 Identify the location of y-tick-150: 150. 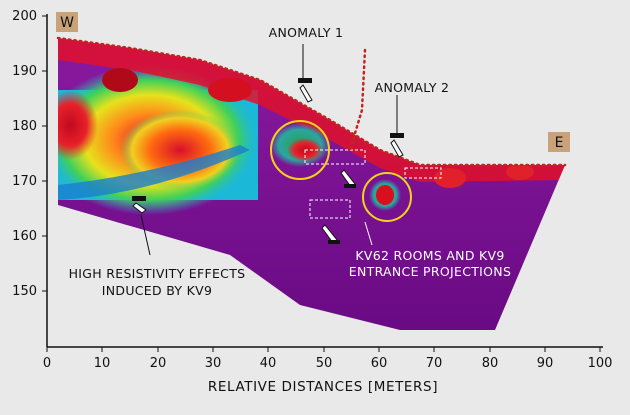
(24, 291).